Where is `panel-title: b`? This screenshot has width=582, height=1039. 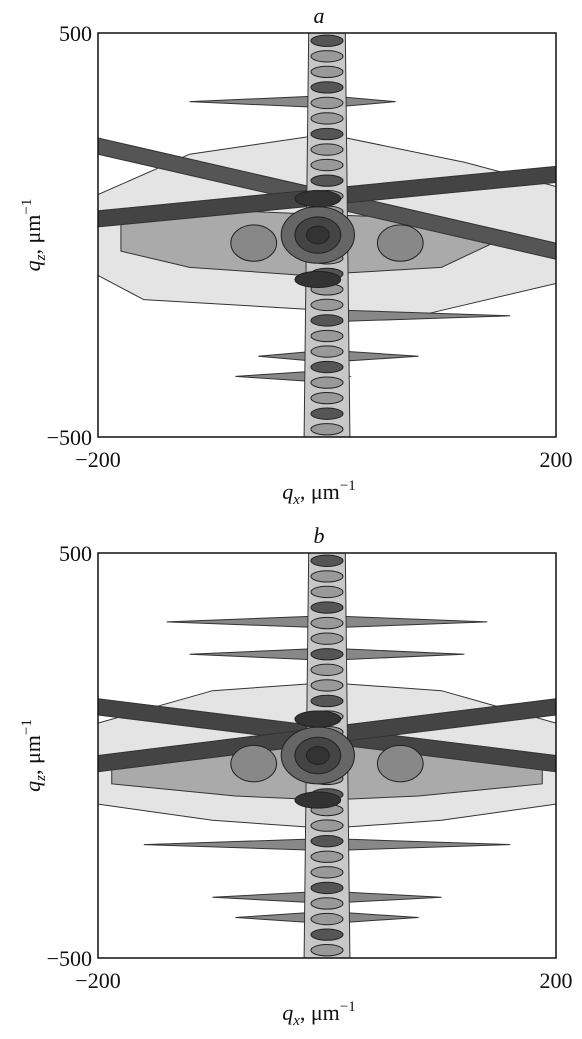
panel-title: b is located at coordinates (319, 535).